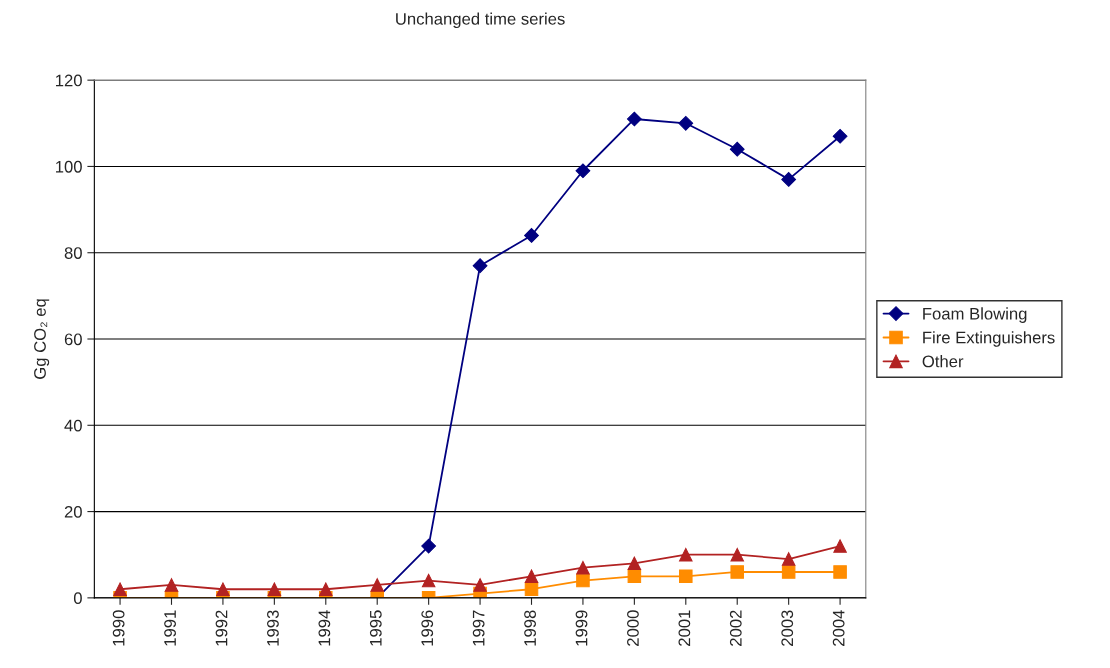 The height and width of the screenshot is (668, 1110). I want to click on x-tick-label: 1998, so click(530, 628).